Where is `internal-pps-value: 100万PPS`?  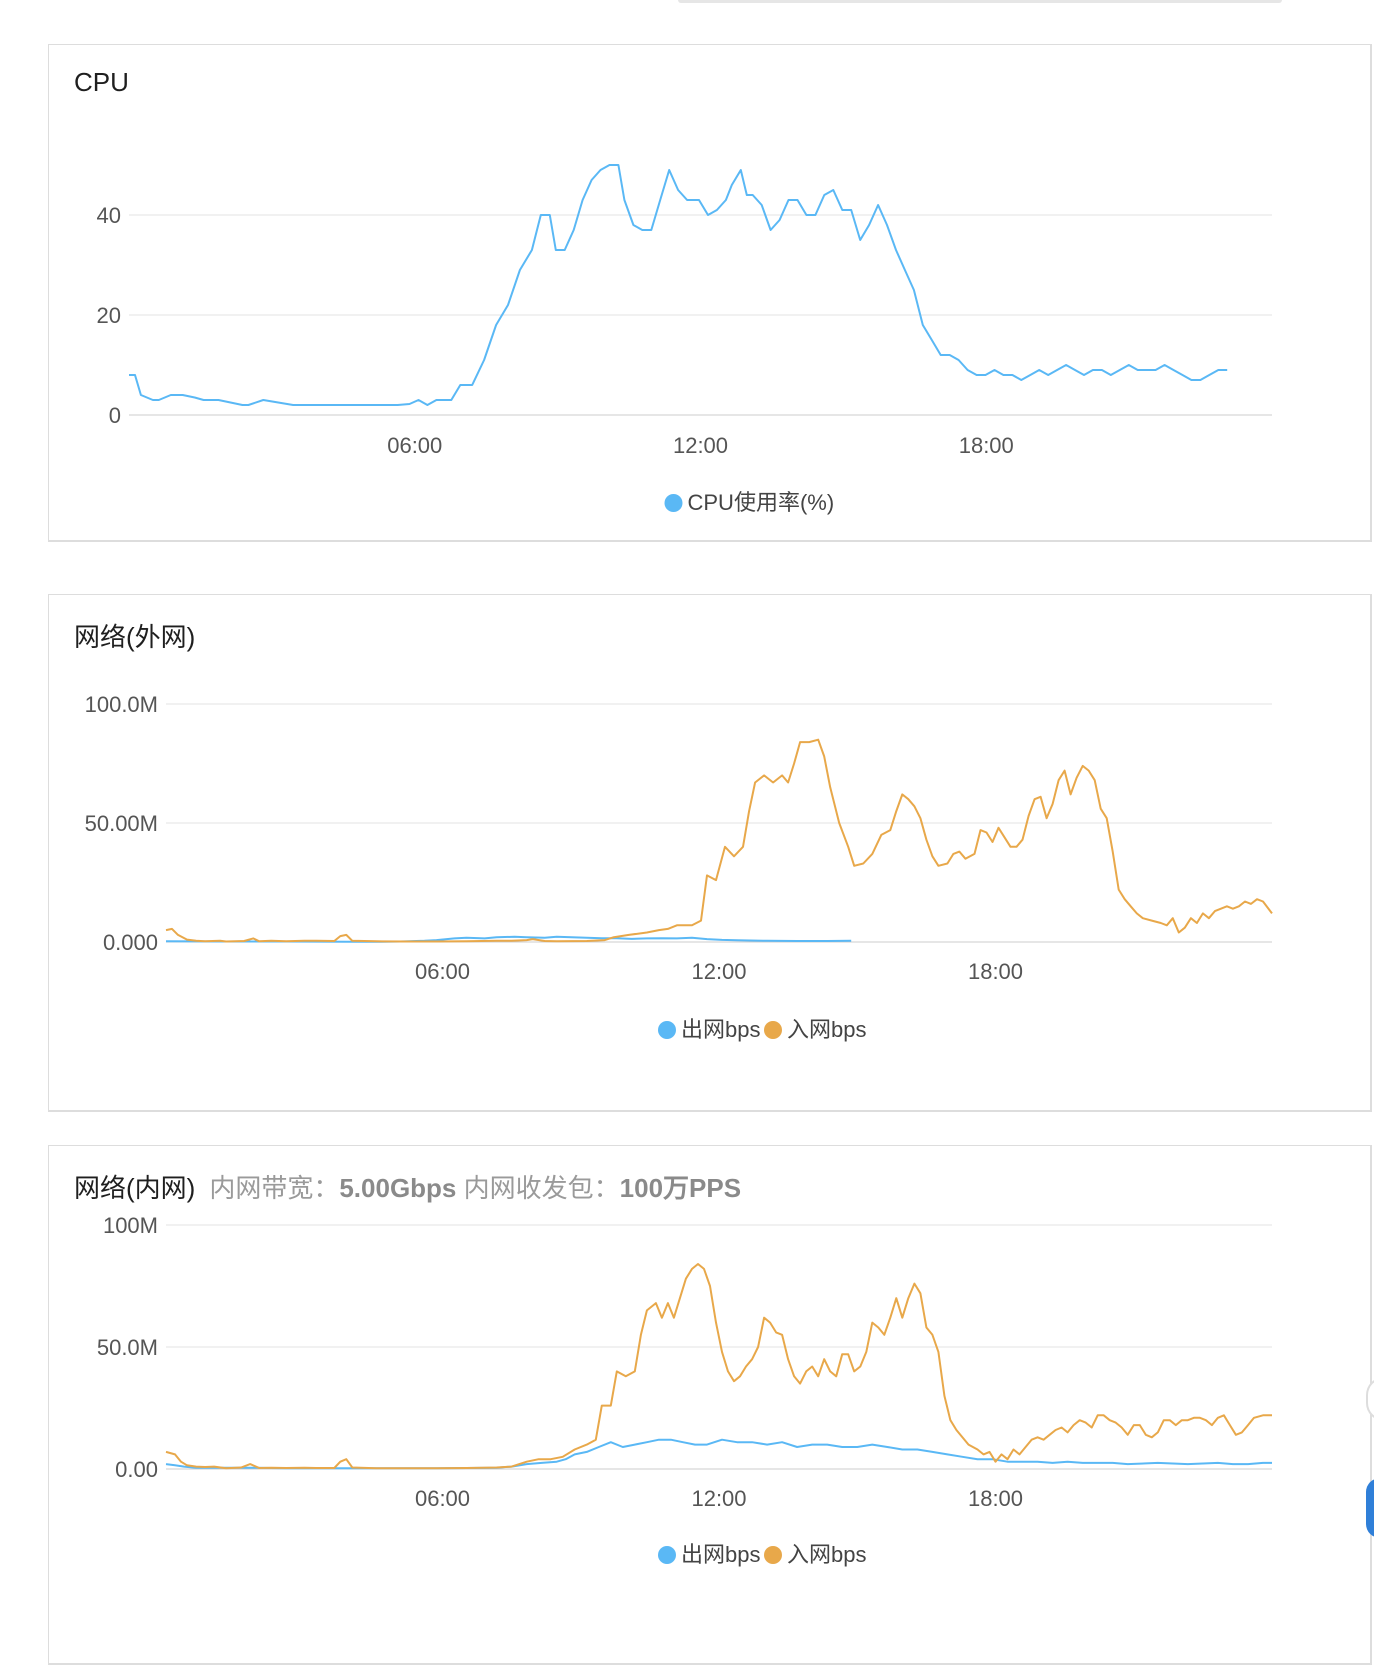
internal-pps-value: 100万PPS is located at coordinates (680, 1188).